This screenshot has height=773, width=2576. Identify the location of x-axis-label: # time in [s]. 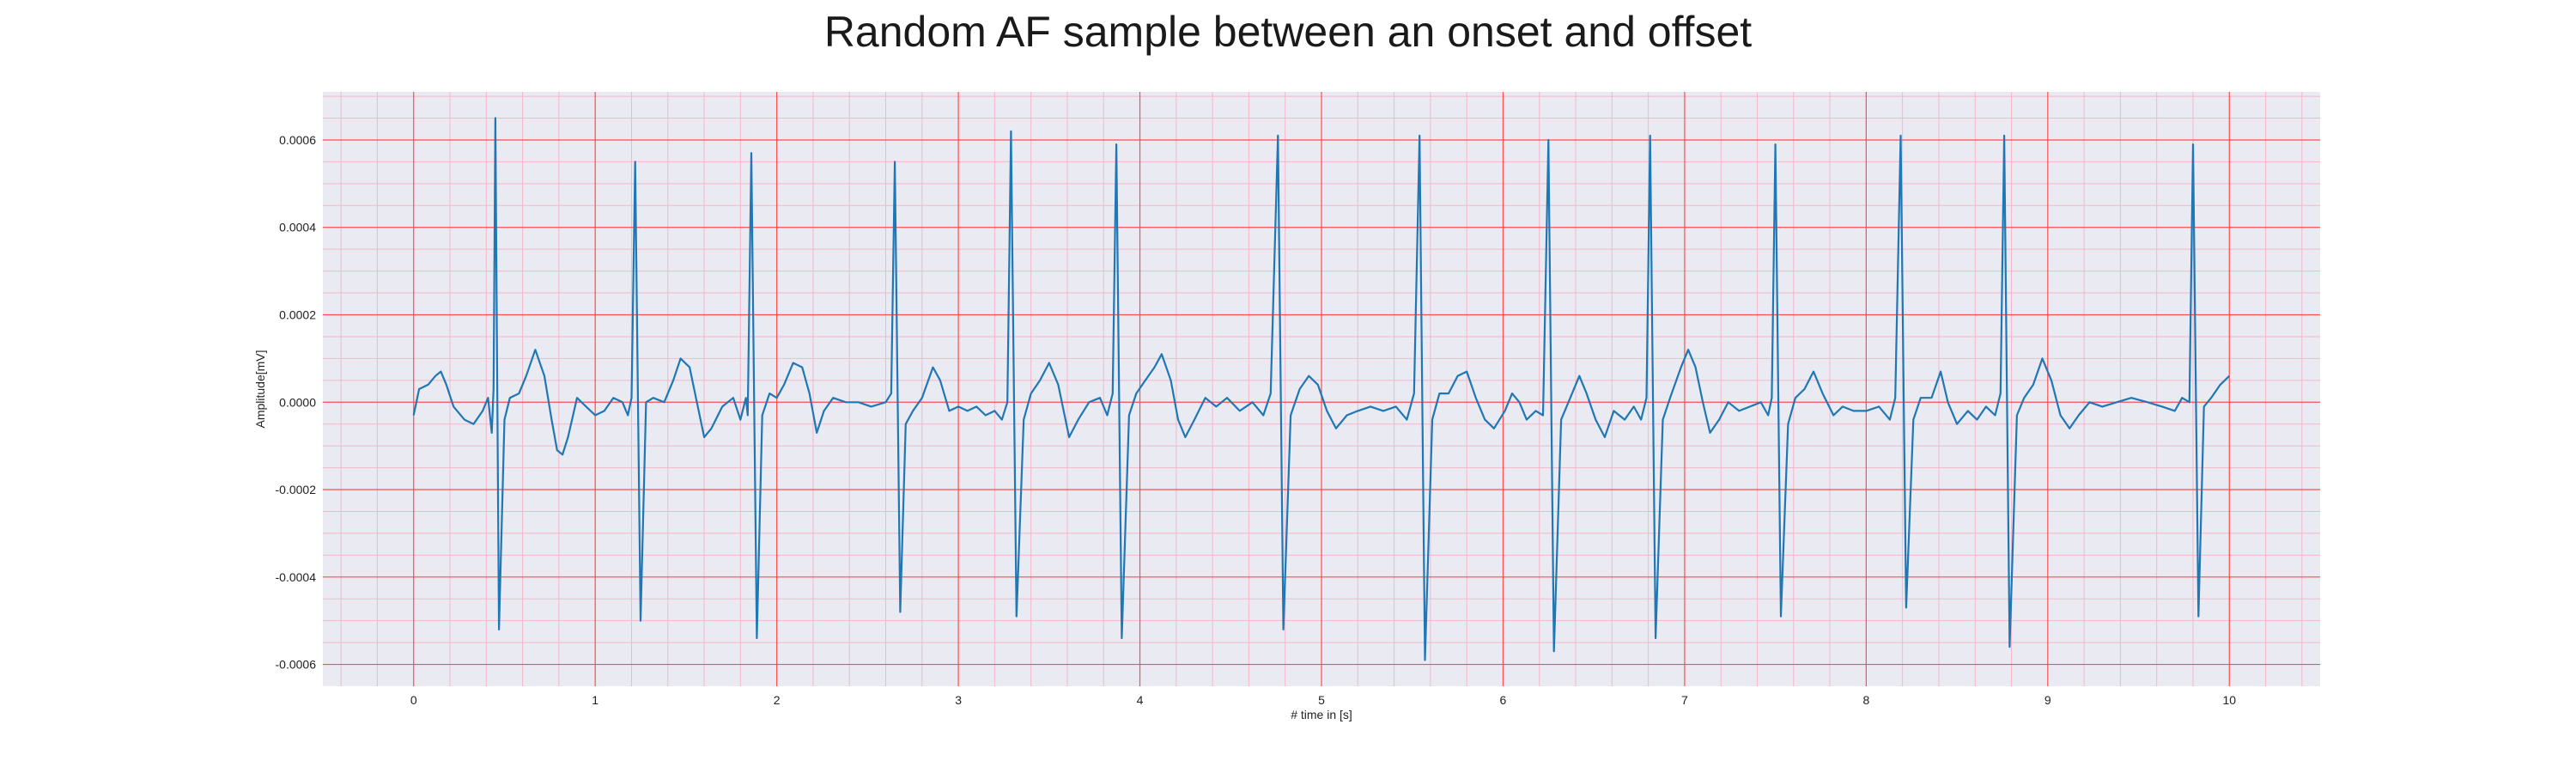
(1321, 714).